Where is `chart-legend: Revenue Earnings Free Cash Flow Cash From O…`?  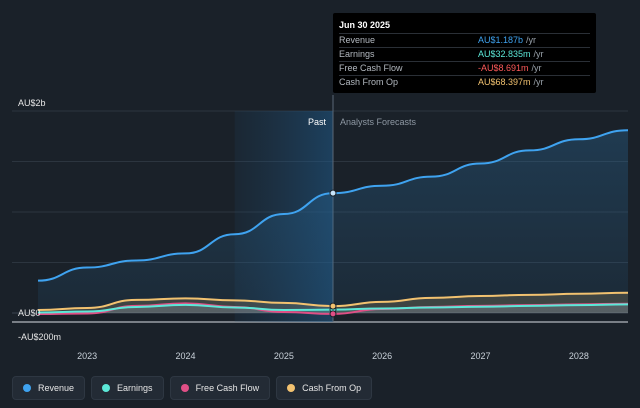 chart-legend: Revenue Earnings Free Cash Flow Cash From O… is located at coordinates (192, 388).